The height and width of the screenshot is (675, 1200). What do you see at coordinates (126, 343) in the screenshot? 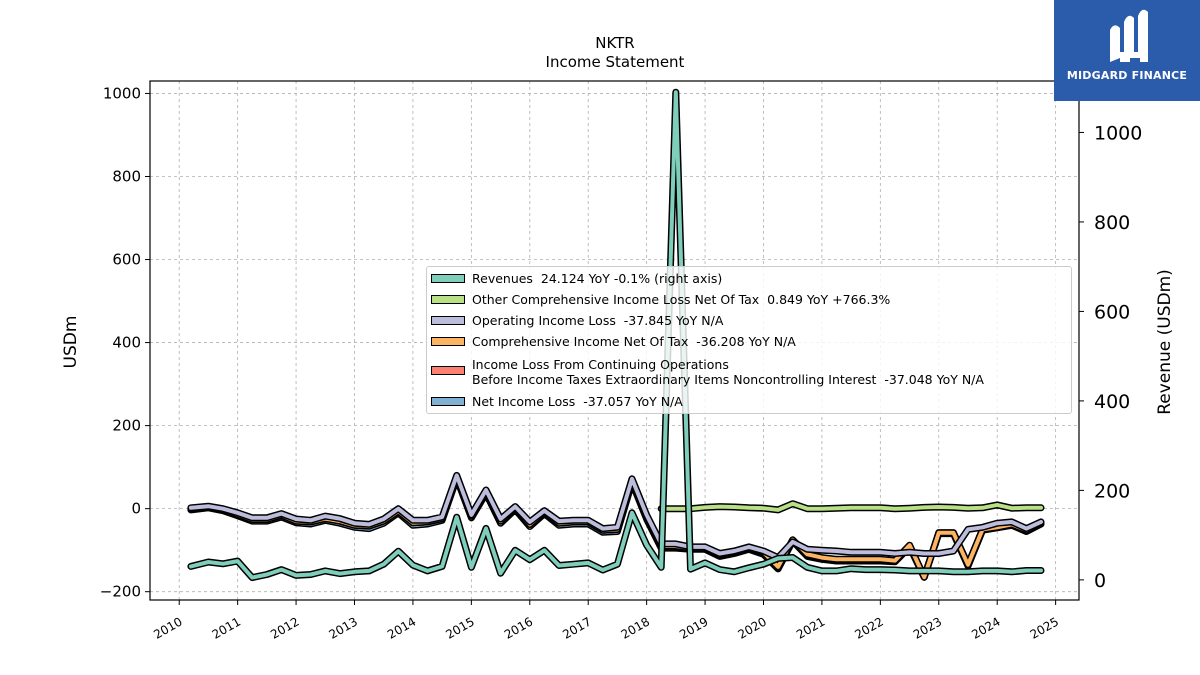
I see `y-tick-label: 400` at bounding box center [126, 343].